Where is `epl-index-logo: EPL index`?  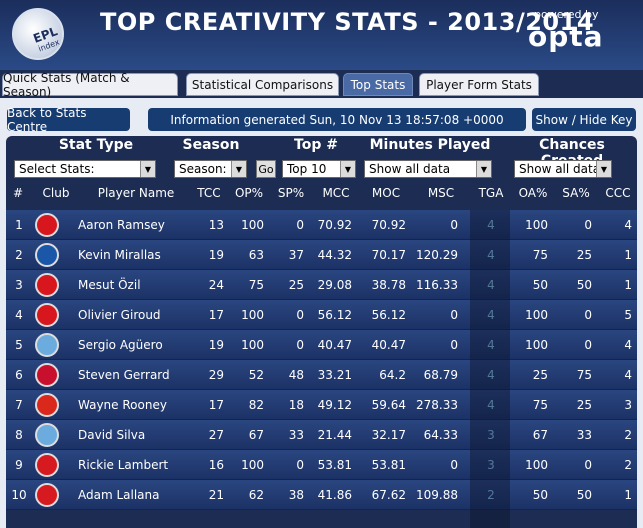 epl-index-logo: EPL index is located at coordinates (38, 34).